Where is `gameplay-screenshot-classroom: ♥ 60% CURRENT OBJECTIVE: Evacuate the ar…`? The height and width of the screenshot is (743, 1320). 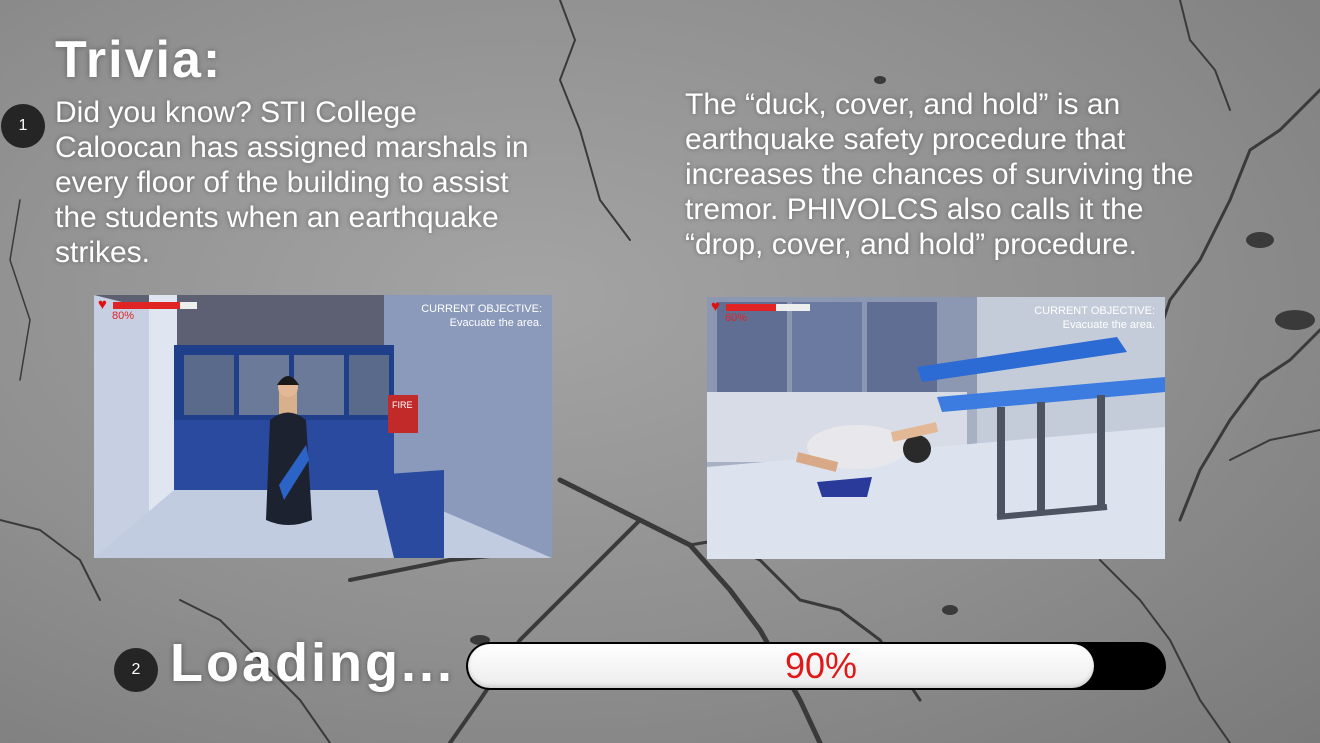 gameplay-screenshot-classroom: ♥ 60% CURRENT OBJECTIVE: Evacuate the ar… is located at coordinates (936, 428).